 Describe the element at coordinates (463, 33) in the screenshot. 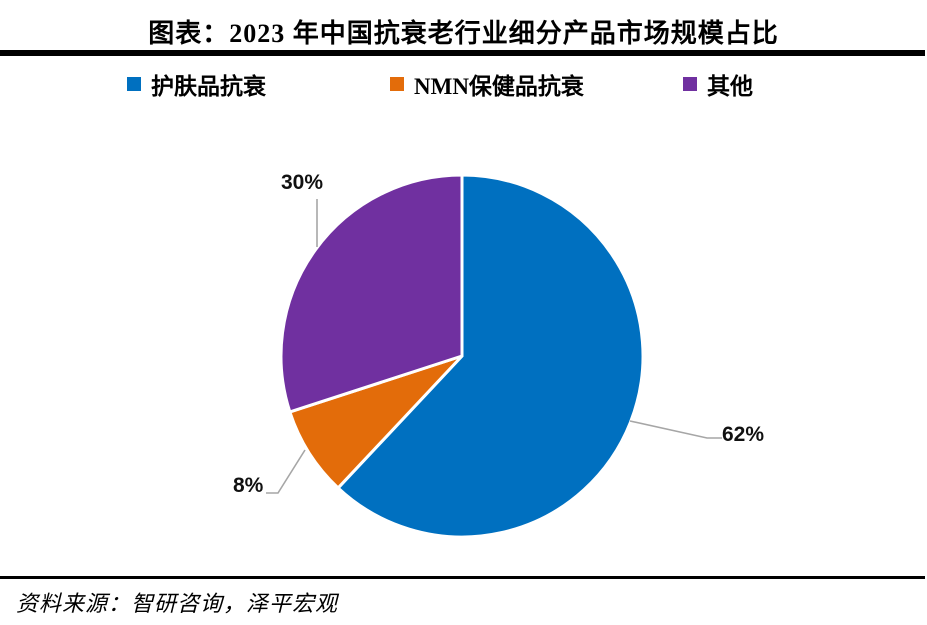

I see `chart-title: 图表：2023 年中国抗衰老行业细分产品市场规模占比` at that location.